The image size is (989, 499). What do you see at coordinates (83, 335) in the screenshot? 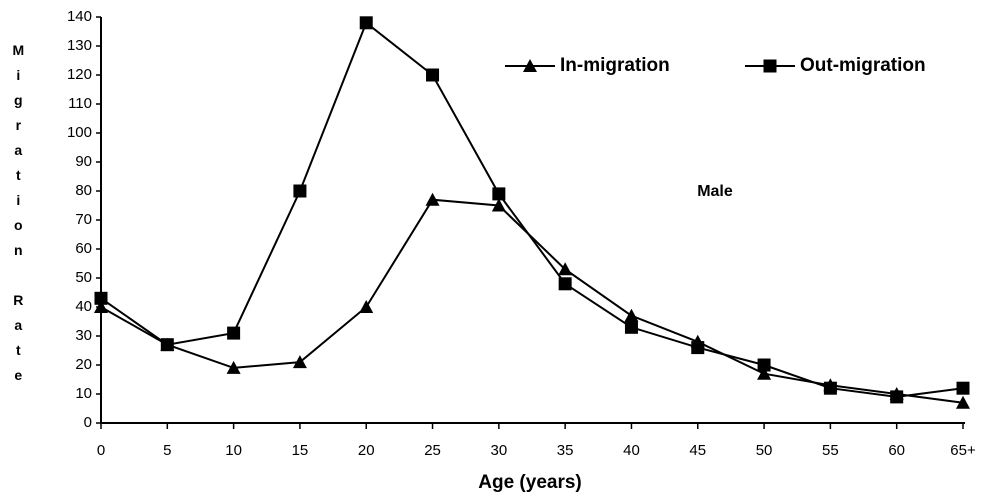
I see `y-tick-label: 30` at bounding box center [83, 335].